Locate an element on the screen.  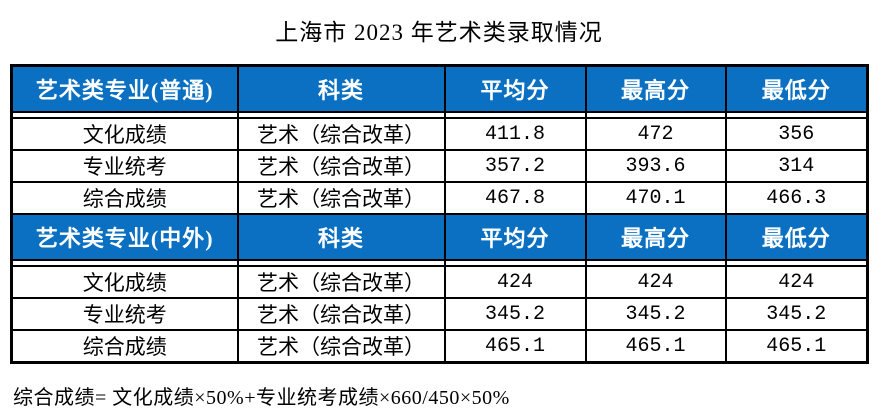
section1-highest-header: 最高分 is located at coordinates (655, 88).